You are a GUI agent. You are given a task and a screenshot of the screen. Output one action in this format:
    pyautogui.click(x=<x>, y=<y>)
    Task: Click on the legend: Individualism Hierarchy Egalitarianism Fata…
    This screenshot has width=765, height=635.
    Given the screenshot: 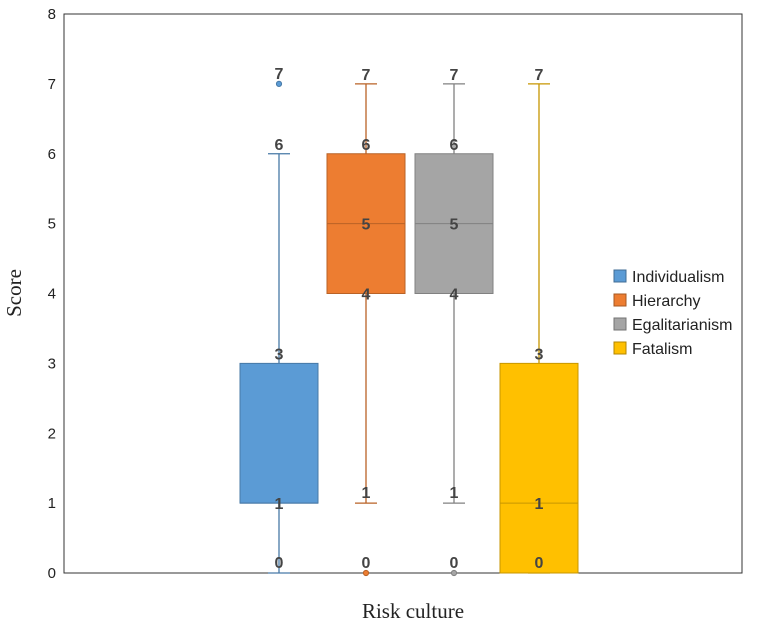 What is the action you would take?
    pyautogui.click(x=672, y=313)
    